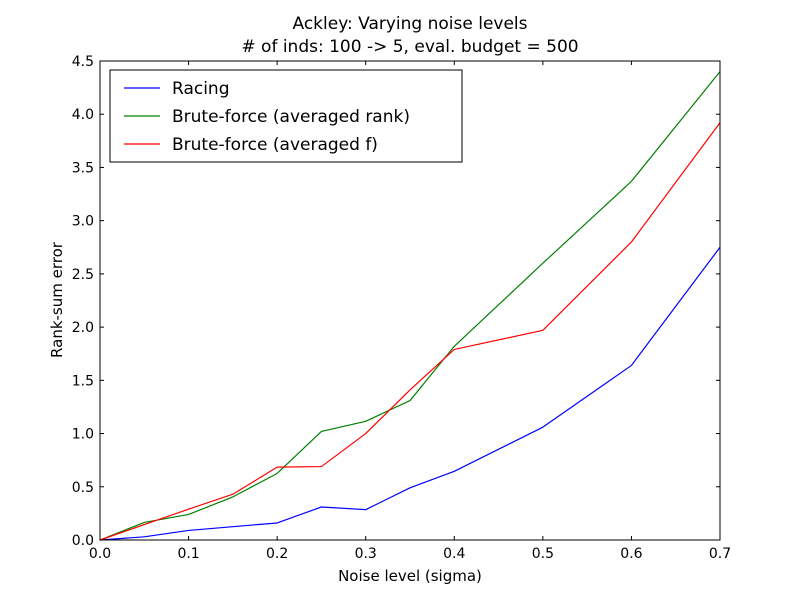  What do you see at coordinates (275, 145) in the screenshot?
I see `legend-label-3: Brute-force (averaged f)` at bounding box center [275, 145].